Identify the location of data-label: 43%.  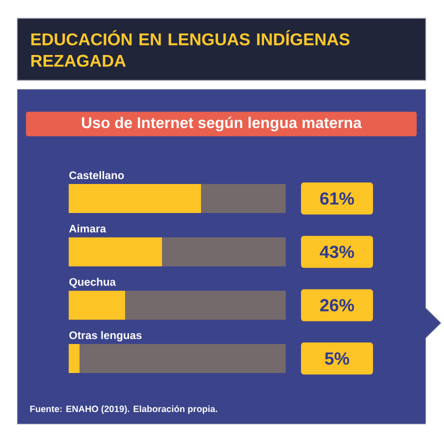
(337, 252).